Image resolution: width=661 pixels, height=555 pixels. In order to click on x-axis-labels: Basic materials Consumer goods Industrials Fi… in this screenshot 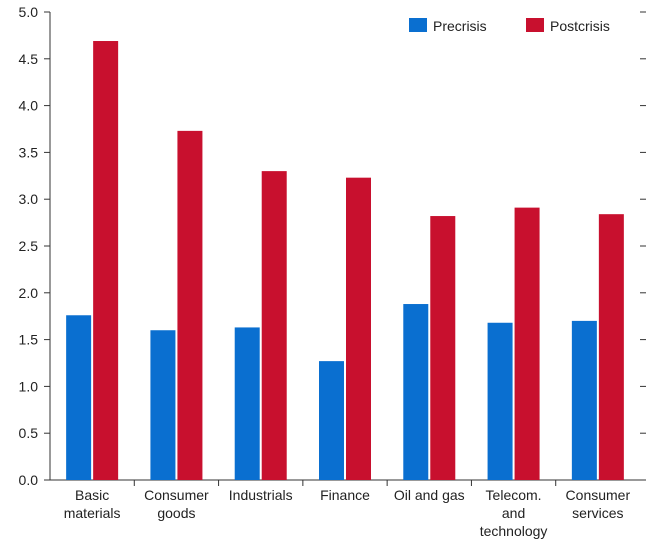, I will do `click(347, 509)`.